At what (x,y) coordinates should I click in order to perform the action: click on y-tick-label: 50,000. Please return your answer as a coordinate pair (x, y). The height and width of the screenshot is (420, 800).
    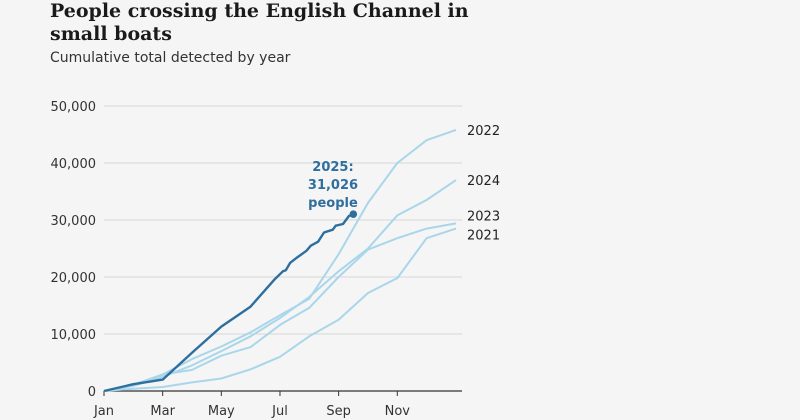
    Looking at the image, I should click on (74, 107).